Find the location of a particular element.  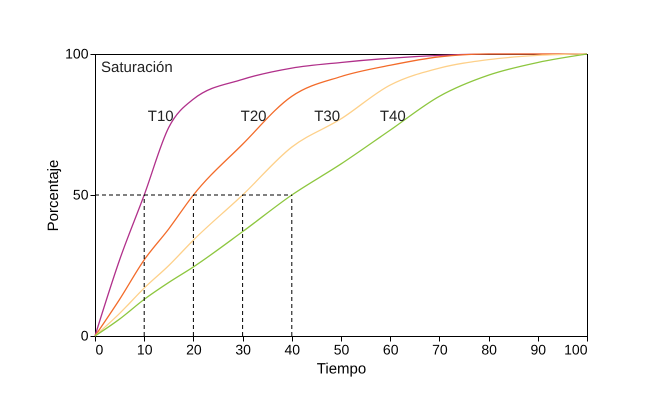

x-tick-label: 60 is located at coordinates (390, 350).